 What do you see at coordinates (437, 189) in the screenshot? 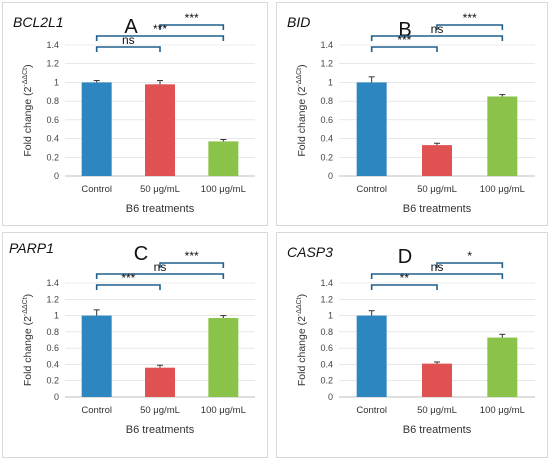
I see `x-tick-label: 50 μg/mL` at bounding box center [437, 189].